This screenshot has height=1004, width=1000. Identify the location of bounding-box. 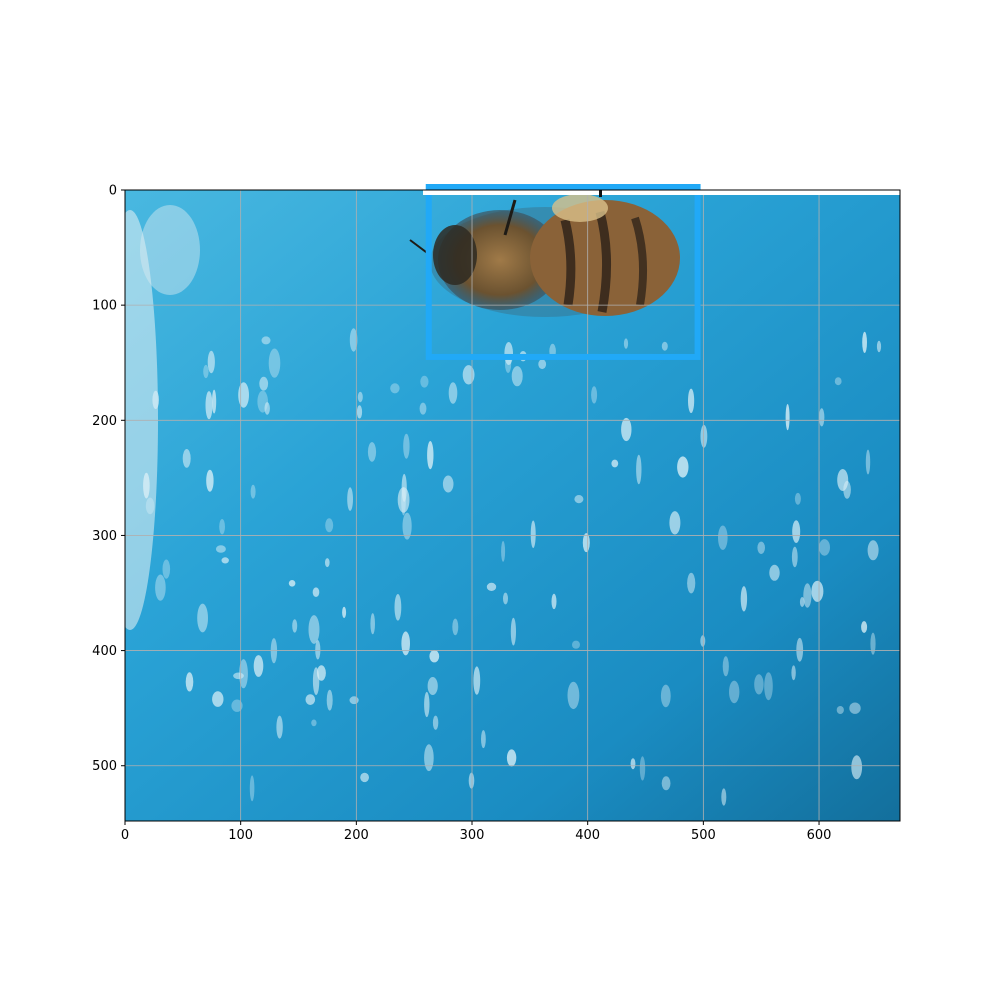
(563, 272).